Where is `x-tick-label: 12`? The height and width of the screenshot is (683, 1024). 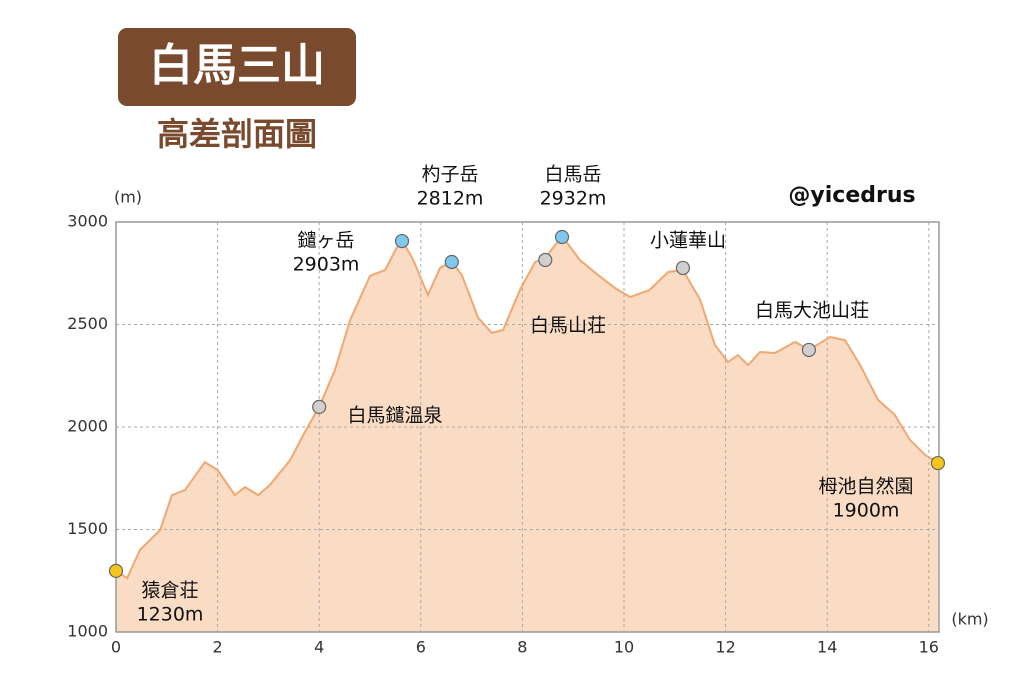 x-tick-label: 12 is located at coordinates (725, 647).